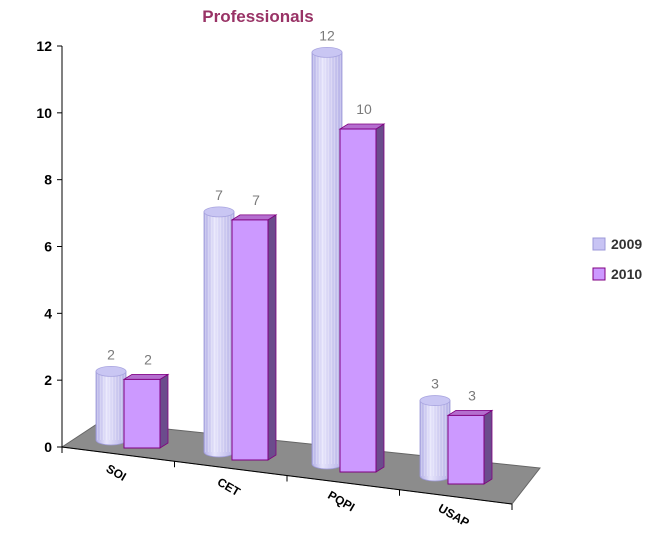 The height and width of the screenshot is (544, 659). What do you see at coordinates (111, 354) in the screenshot?
I see `data-label-2009: 2` at bounding box center [111, 354].